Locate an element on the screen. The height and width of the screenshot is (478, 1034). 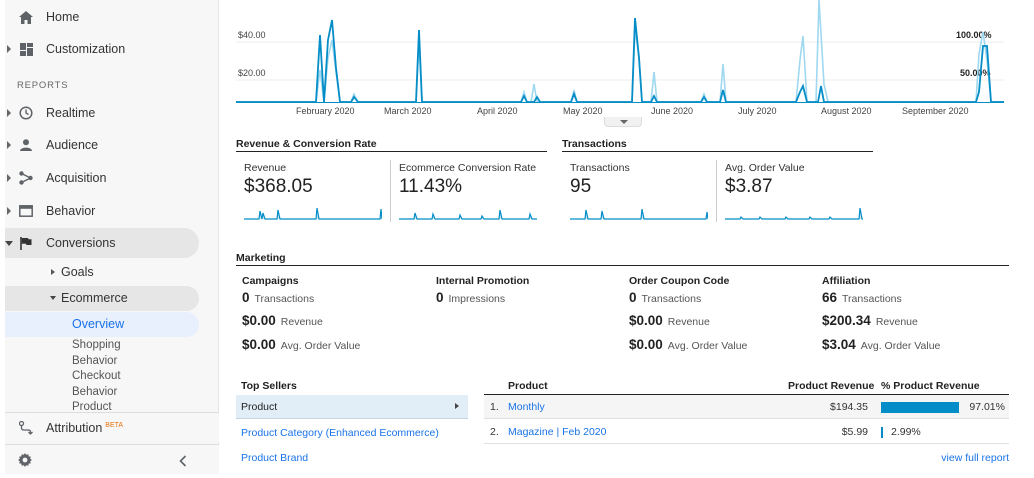
sidebar-item-label: Realtime is located at coordinates (71, 113).